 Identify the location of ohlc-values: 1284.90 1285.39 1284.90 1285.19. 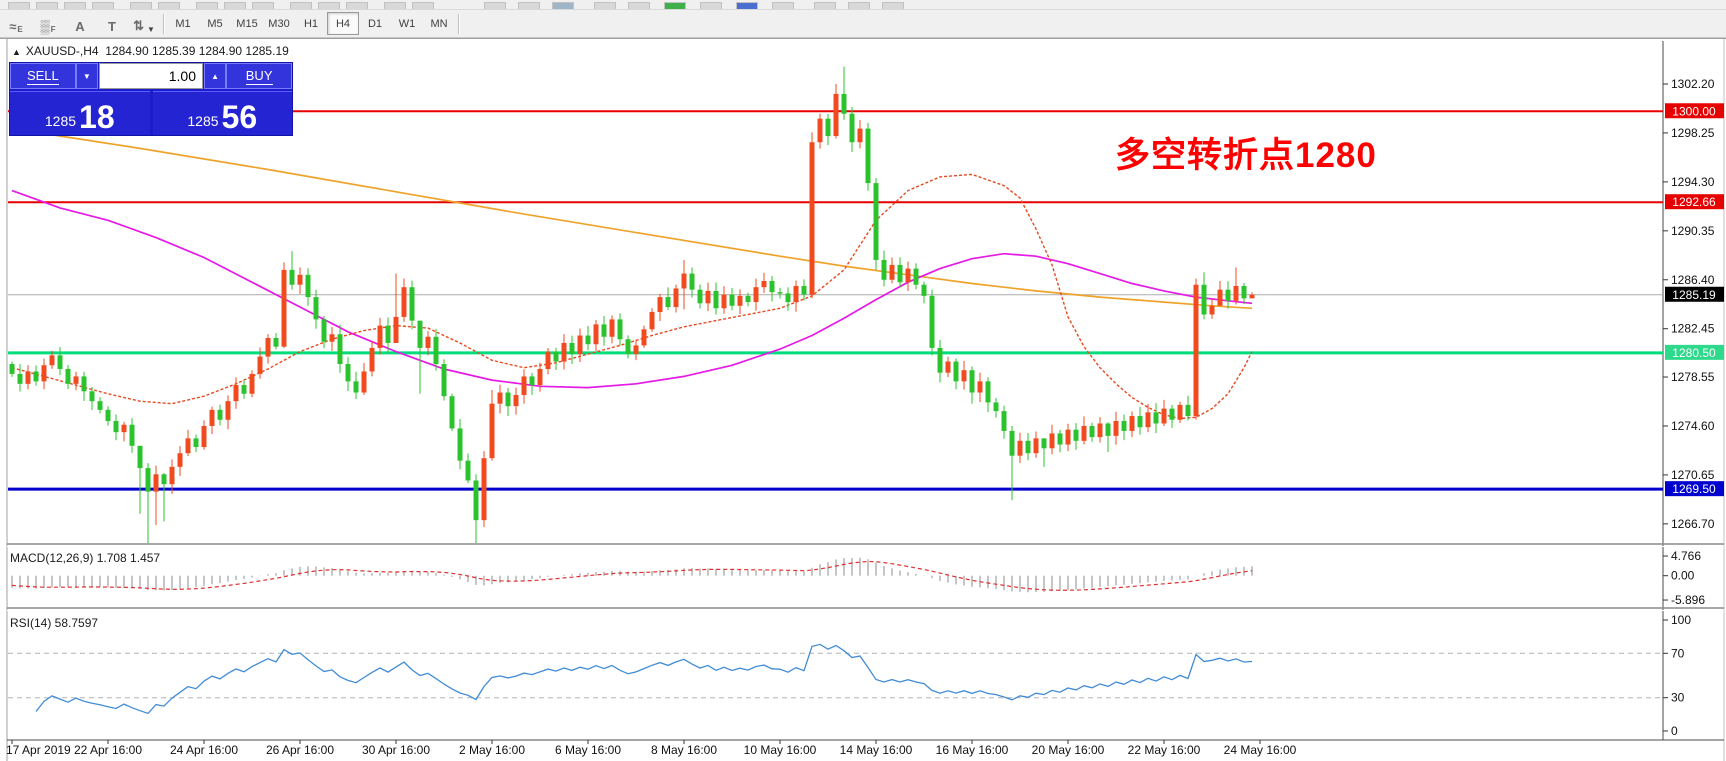
(197, 51).